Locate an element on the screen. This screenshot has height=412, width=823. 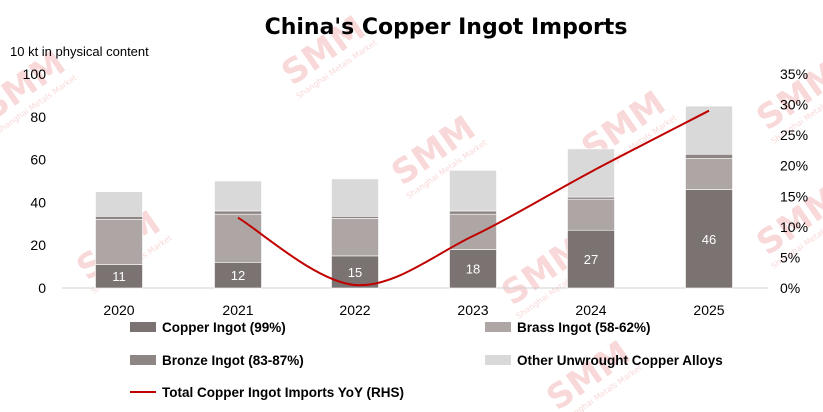
legend-label: Total Copper Ingot Imports YoY (RHS) is located at coordinates (283, 392).